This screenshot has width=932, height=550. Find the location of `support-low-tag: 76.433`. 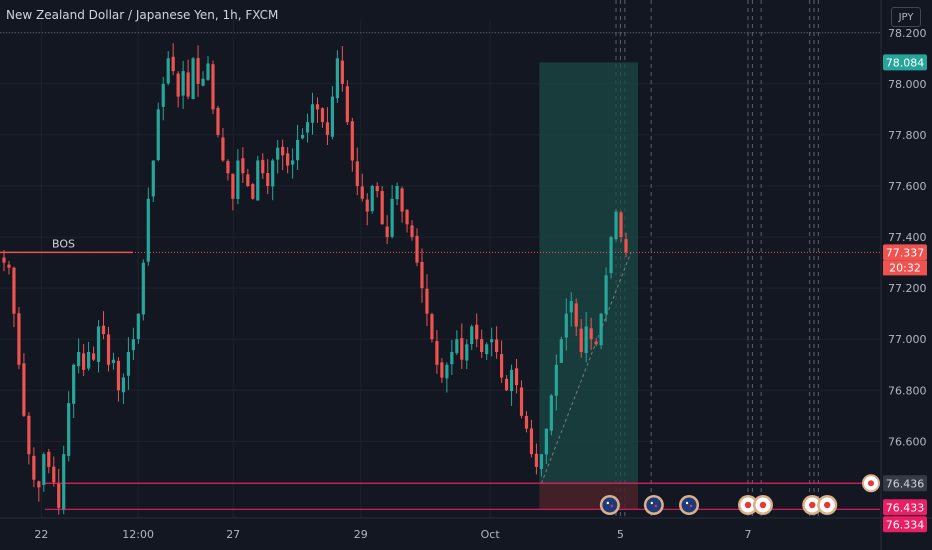

support-low-tag: 76.433 is located at coordinates (905, 507).